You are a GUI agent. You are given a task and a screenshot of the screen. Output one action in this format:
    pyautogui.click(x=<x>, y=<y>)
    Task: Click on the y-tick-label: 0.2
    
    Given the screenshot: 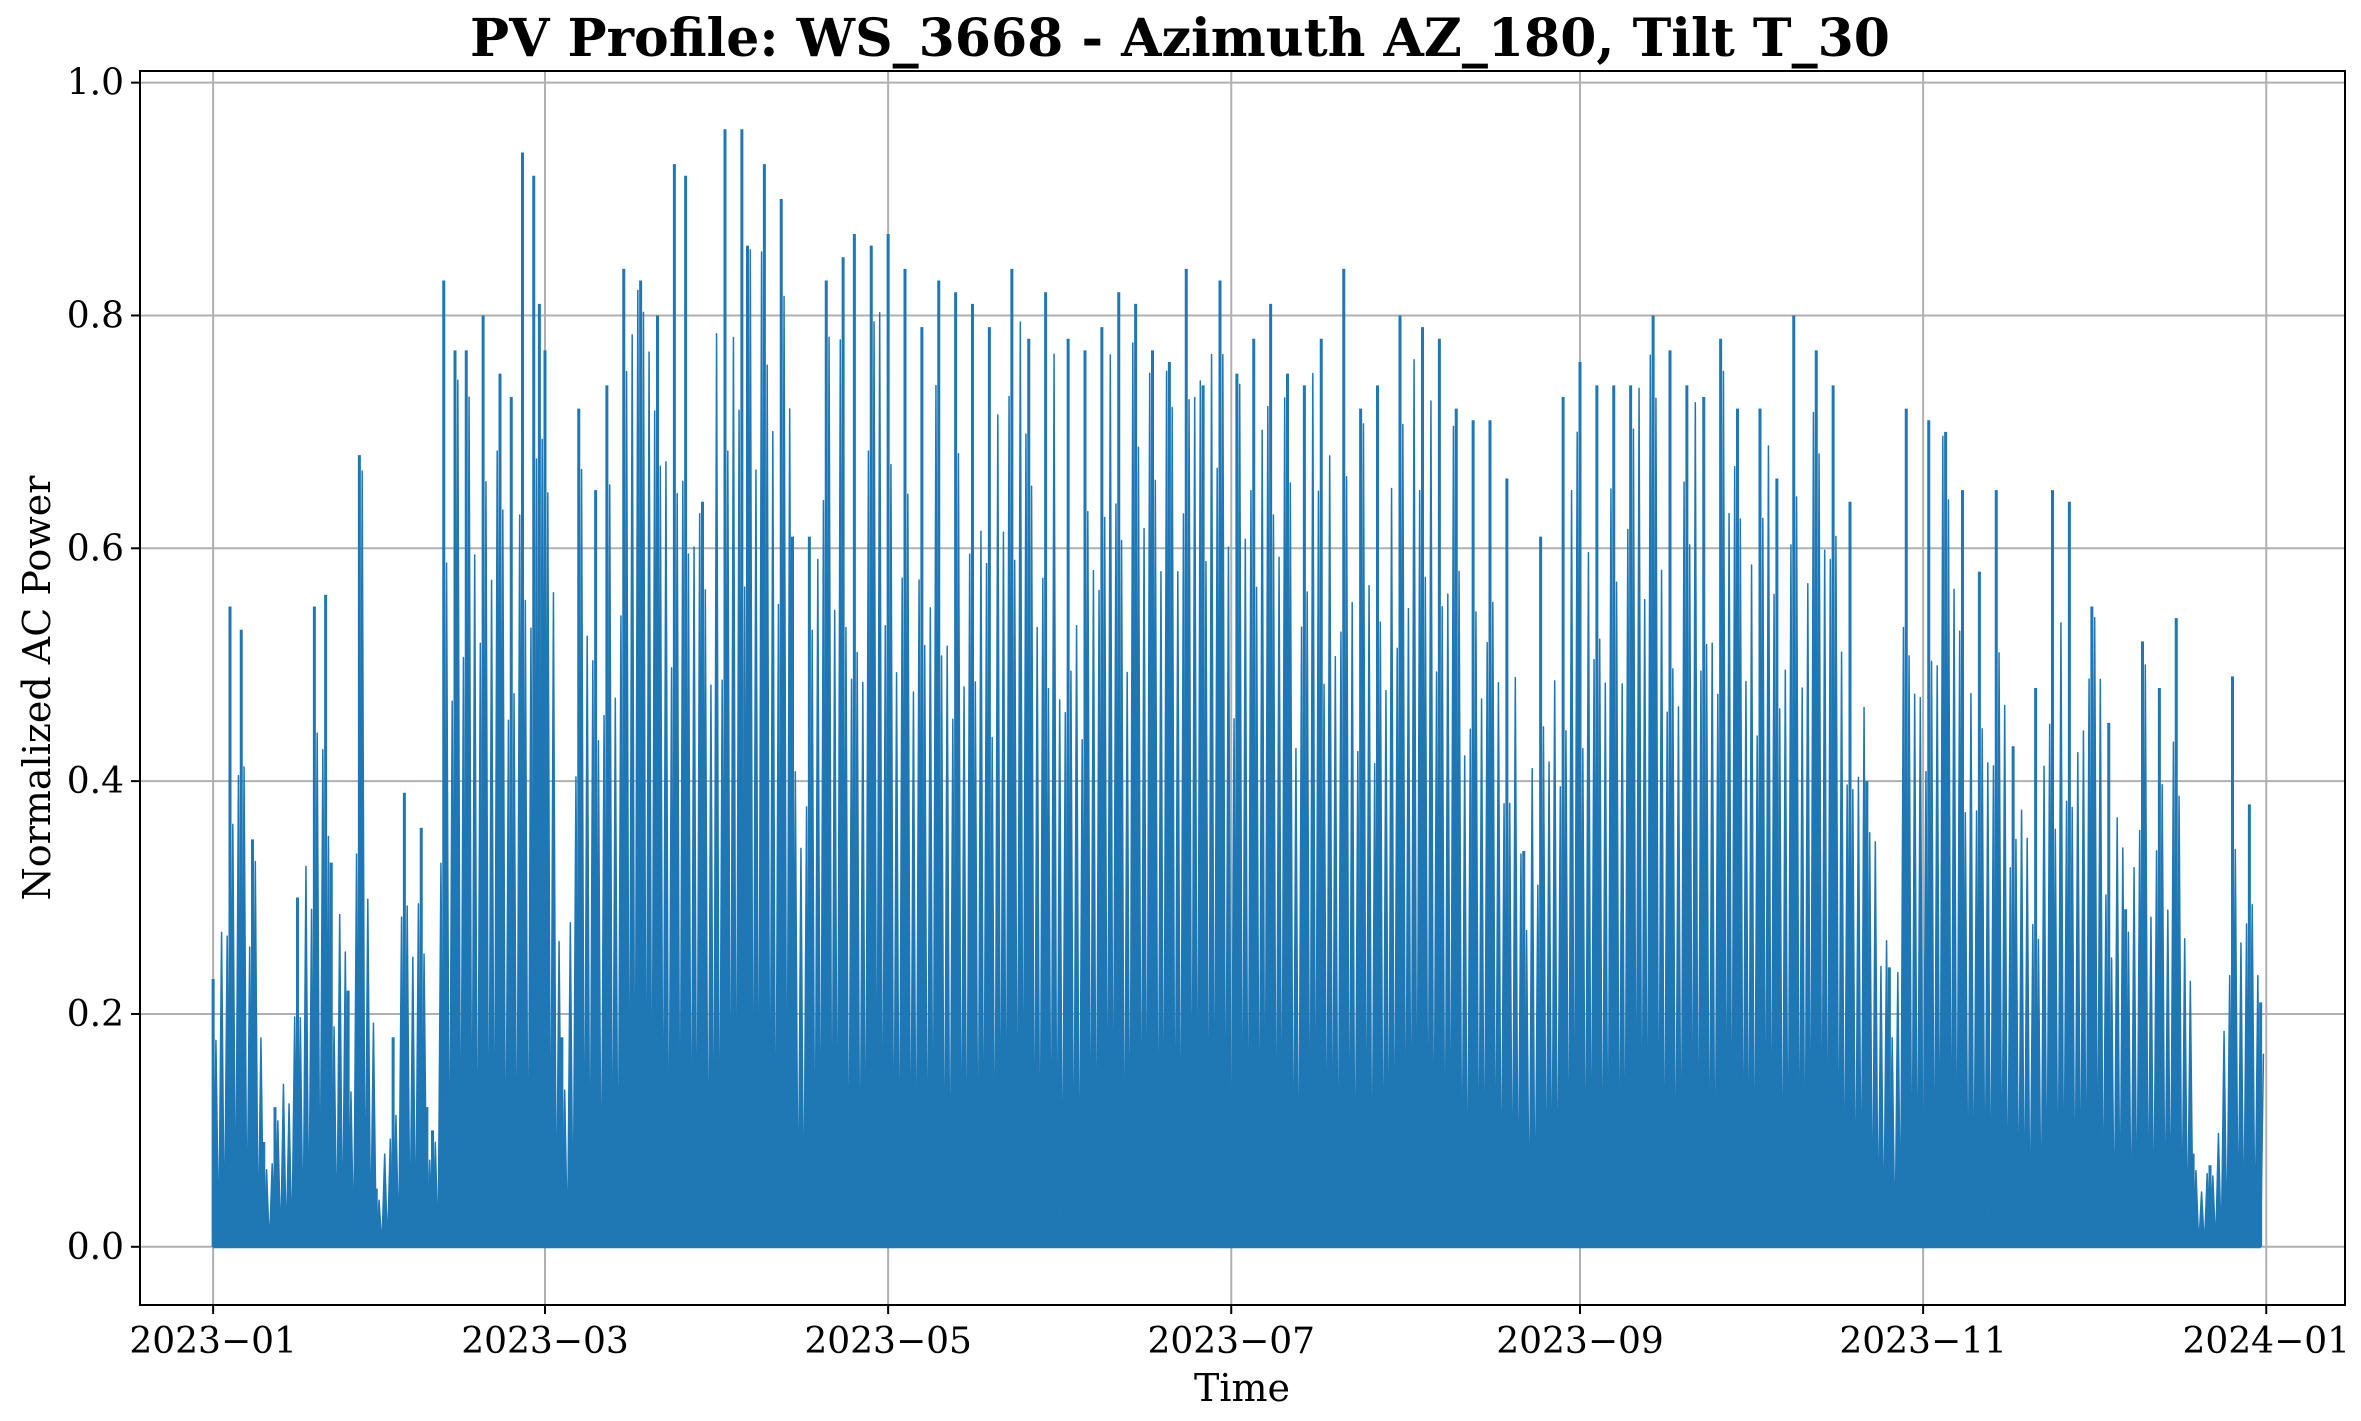 What is the action you would take?
    pyautogui.click(x=95, y=1014)
    